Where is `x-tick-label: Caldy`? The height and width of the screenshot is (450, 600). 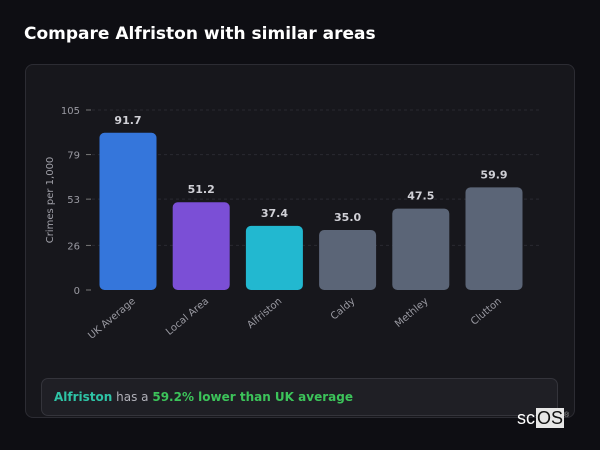 x-tick-label: Caldy is located at coordinates (343, 309).